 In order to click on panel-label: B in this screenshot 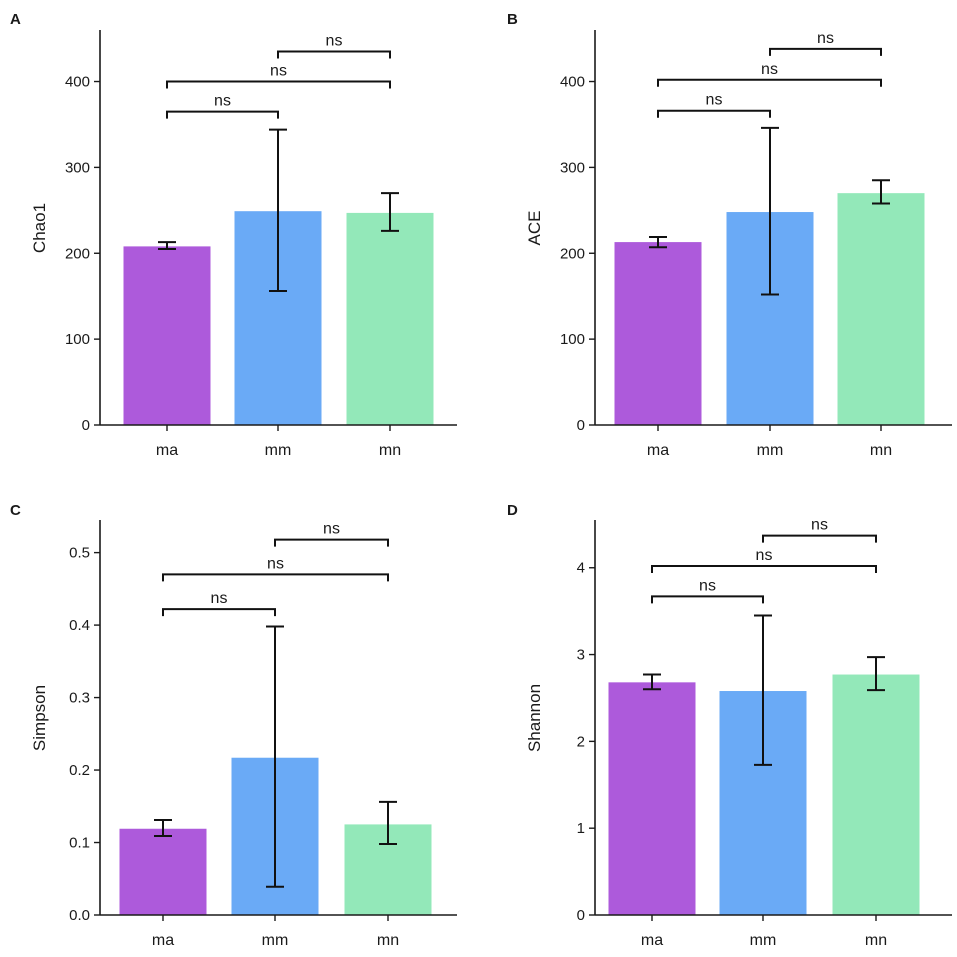, I will do `click(512, 19)`.